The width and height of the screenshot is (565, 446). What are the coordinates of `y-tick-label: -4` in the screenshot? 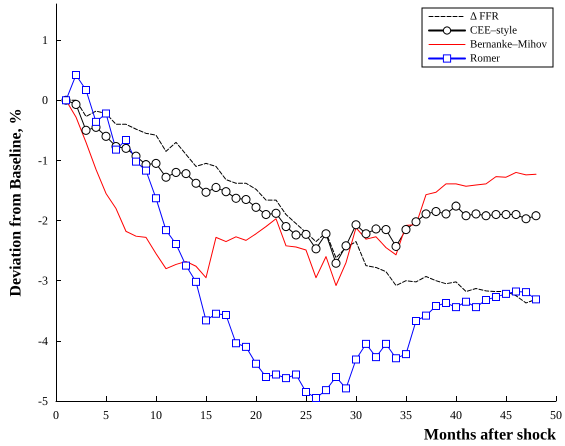 It's located at (43, 341).